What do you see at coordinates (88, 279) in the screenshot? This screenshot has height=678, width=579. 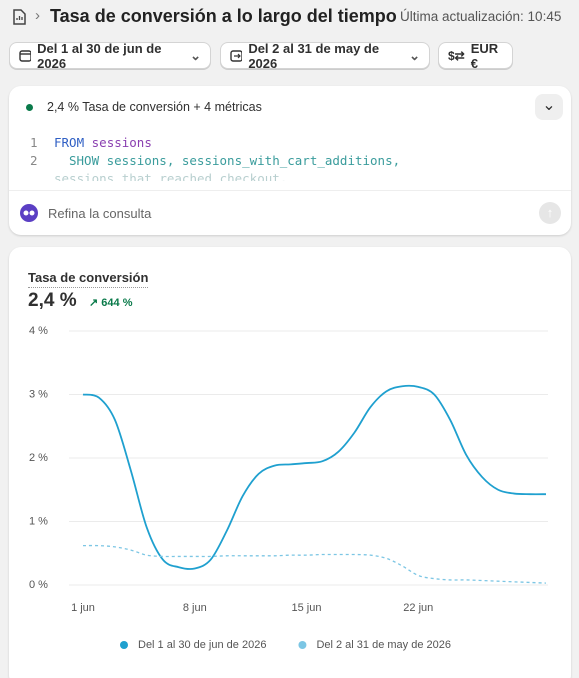 I see `metric-title: Tasa de conversión` at bounding box center [88, 279].